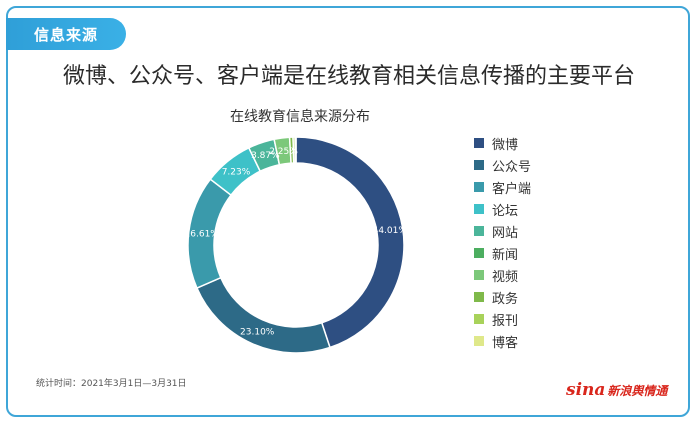 The width and height of the screenshot is (698, 425). I want to click on sina-logo: sina 新浪舆情通, so click(616, 390).